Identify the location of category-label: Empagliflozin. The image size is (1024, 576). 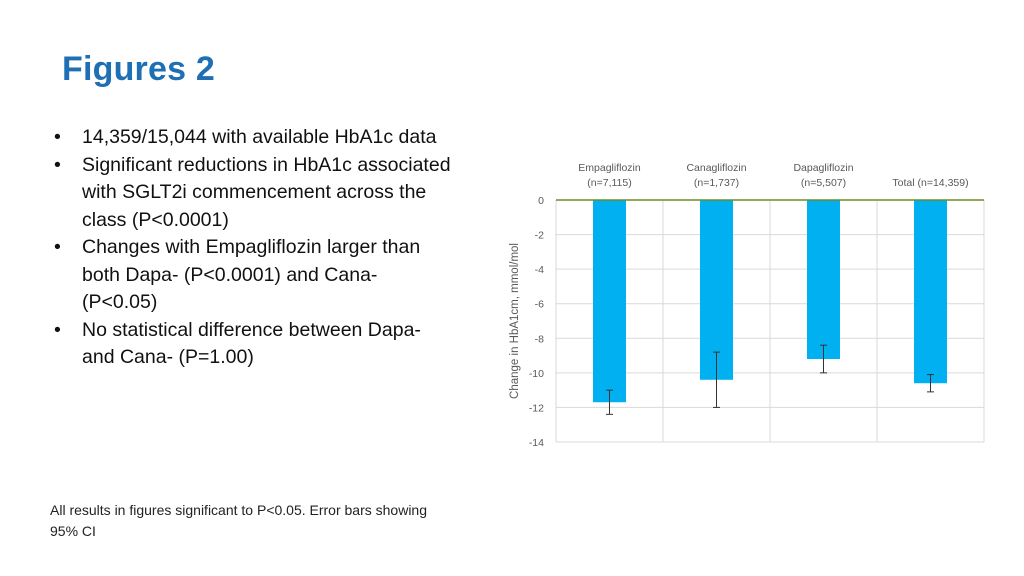
(609, 168).